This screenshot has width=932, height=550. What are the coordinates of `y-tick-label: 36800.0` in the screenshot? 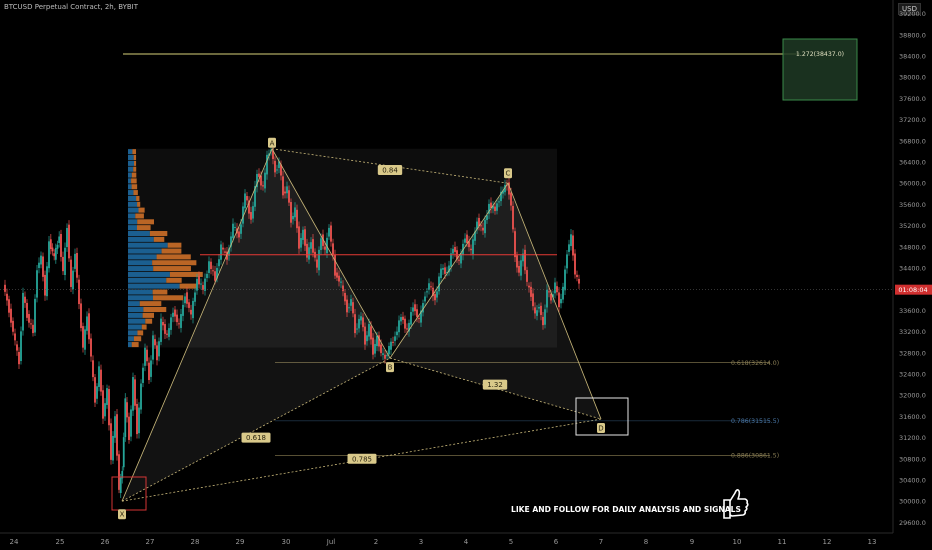 It's located at (912, 141).